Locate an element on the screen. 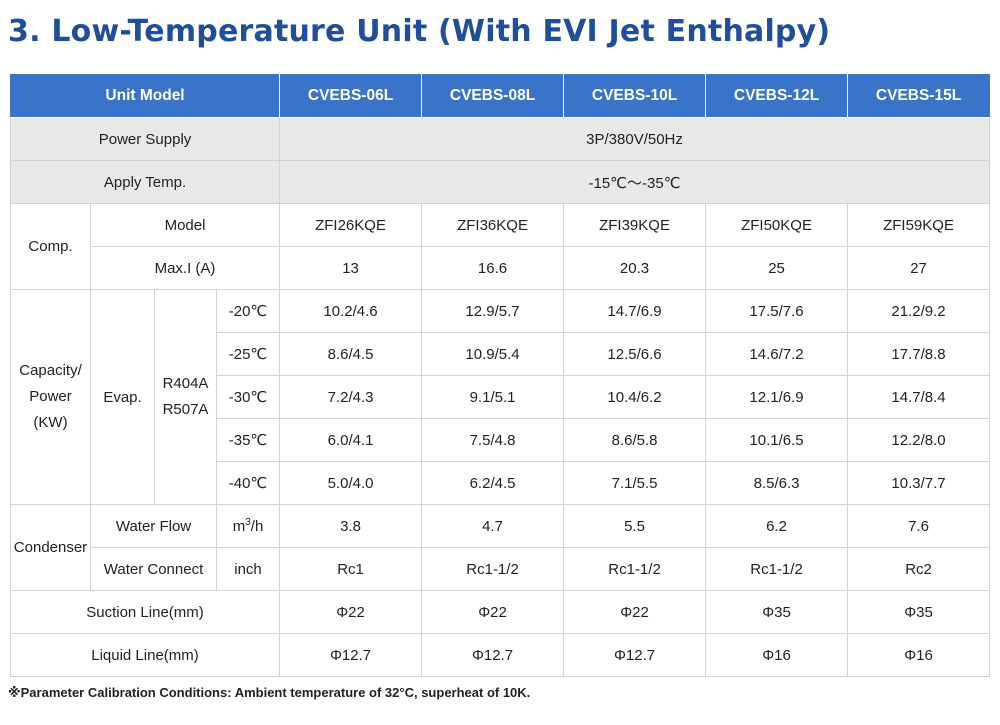 The height and width of the screenshot is (725, 1000). table-cell: 5.0/4.0 is located at coordinates (351, 483).